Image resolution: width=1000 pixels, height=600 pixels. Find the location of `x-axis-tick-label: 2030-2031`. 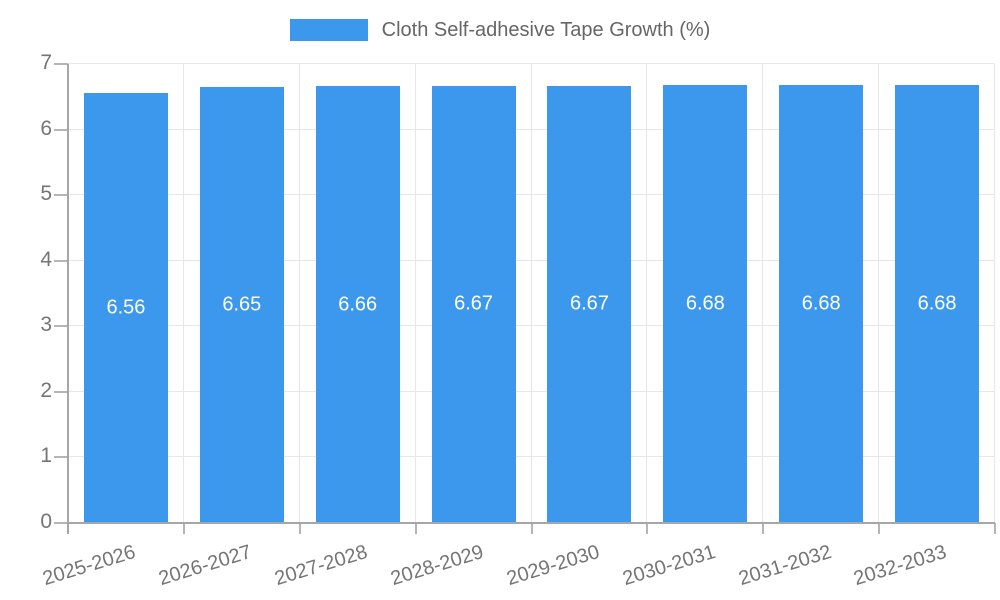

x-axis-tick-label: 2030-2031 is located at coordinates (668, 566).